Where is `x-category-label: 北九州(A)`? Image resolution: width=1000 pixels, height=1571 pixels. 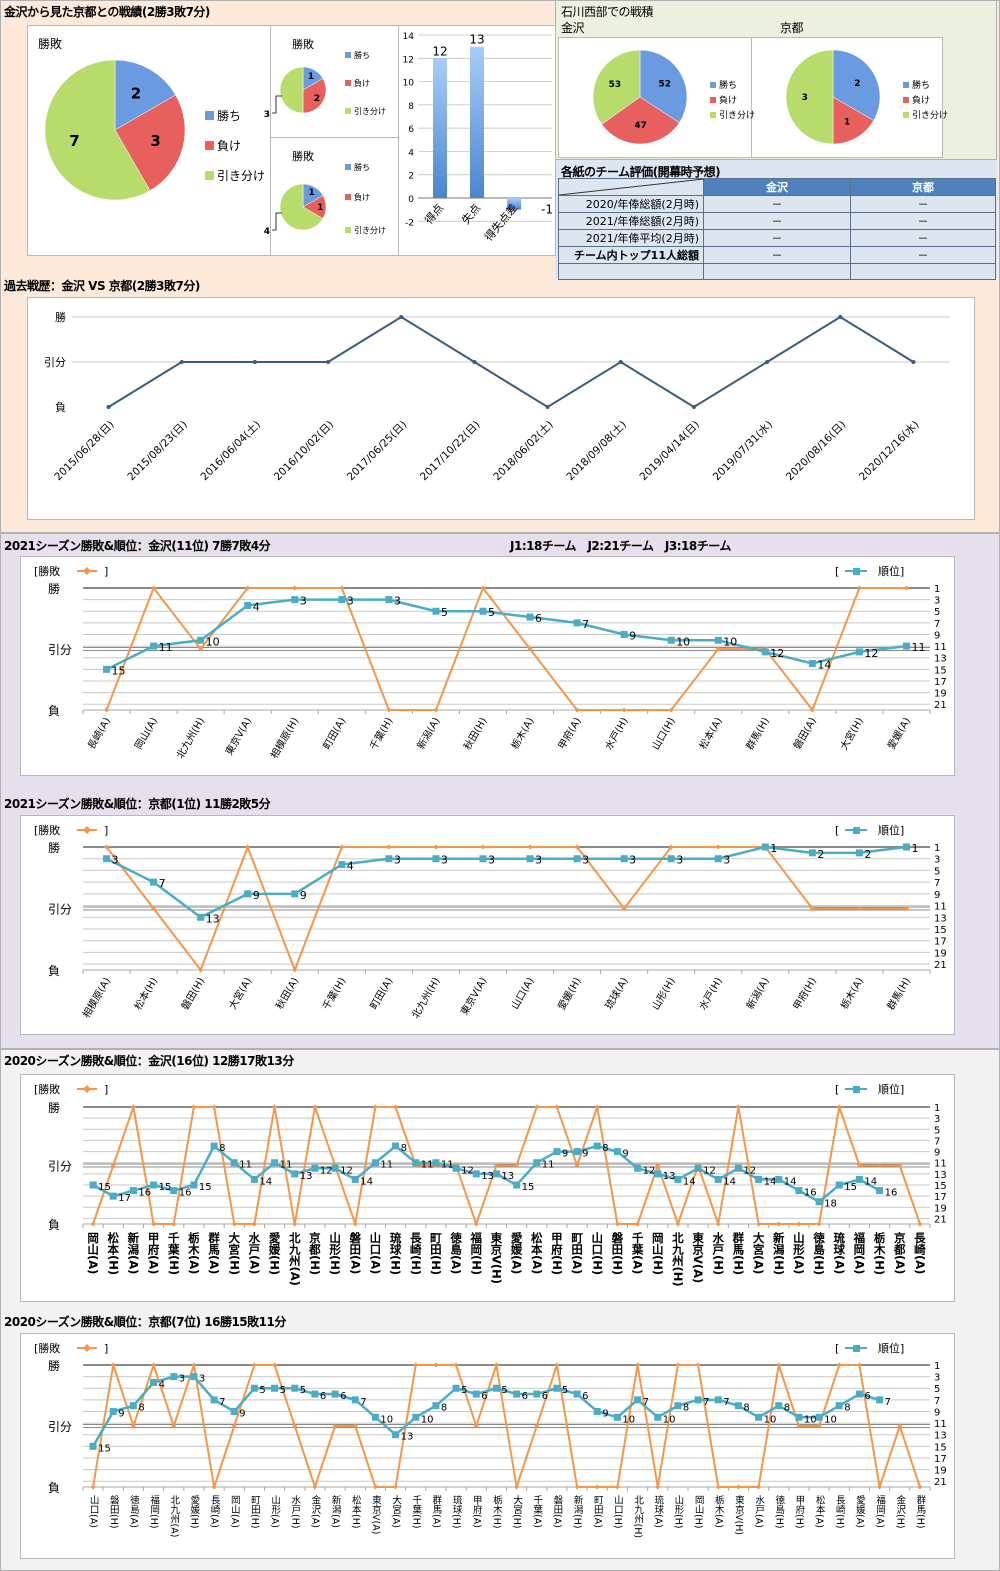 x-category-label: 北九州(A) is located at coordinates (295, 1258).